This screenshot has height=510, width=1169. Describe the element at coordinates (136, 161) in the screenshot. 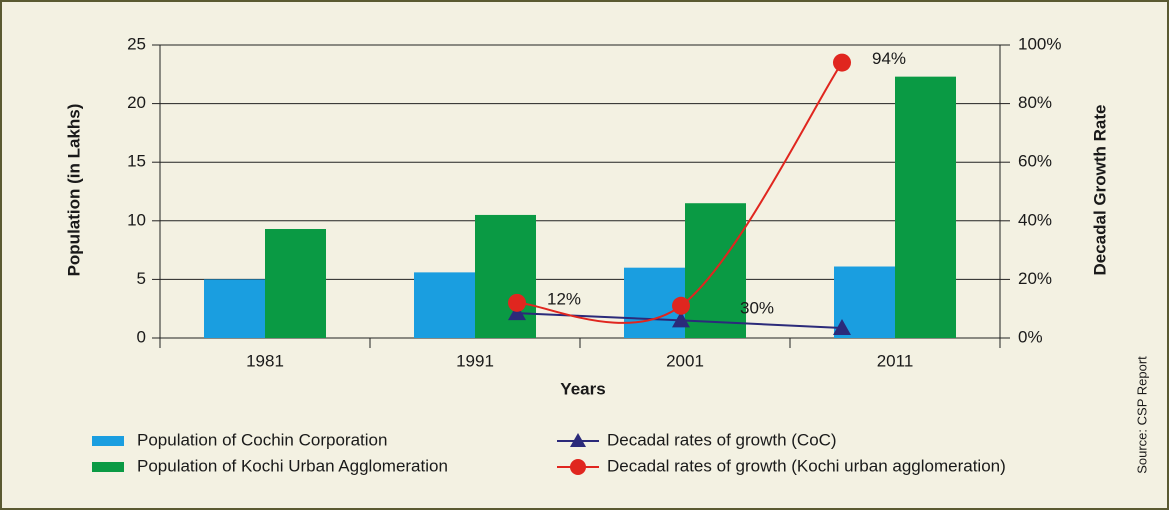

I see `y-tick-label: 15` at that location.